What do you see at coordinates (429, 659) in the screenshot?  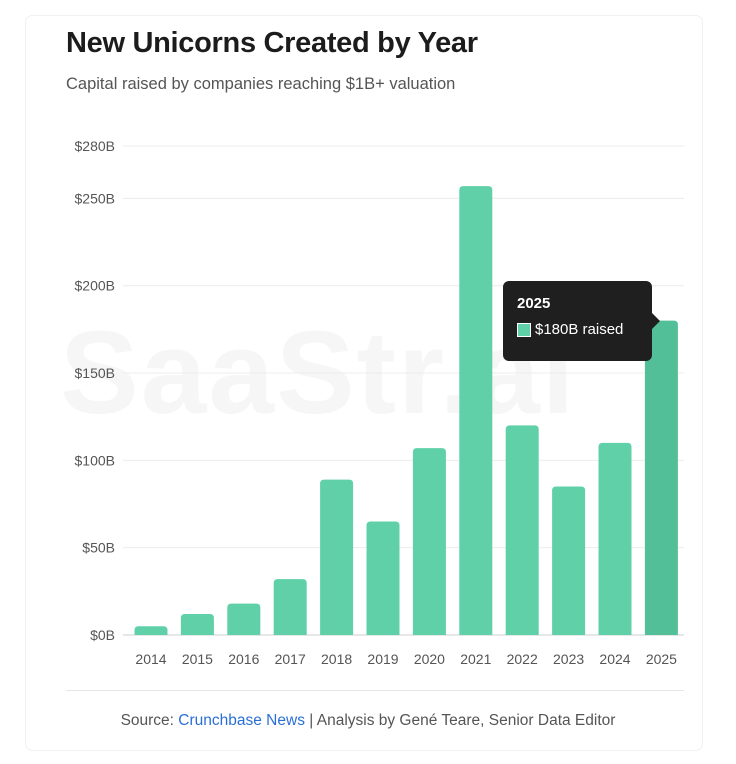 I see `x-tick-label: 2020` at bounding box center [429, 659].